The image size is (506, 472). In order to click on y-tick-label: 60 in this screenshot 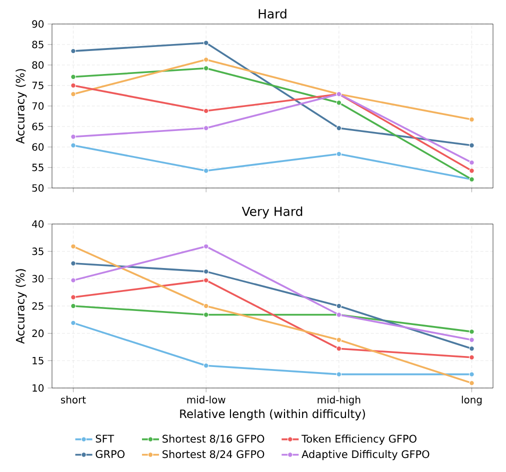, I will do `click(38, 147)`.